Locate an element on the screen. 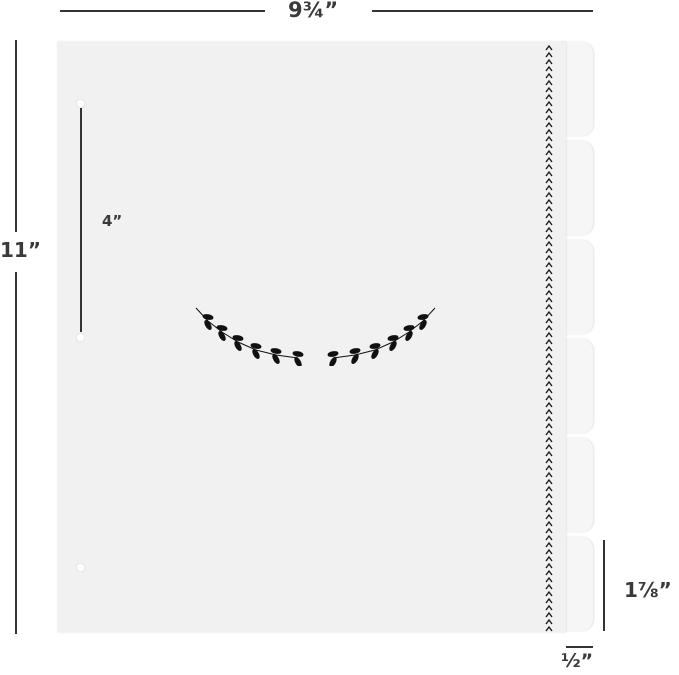  tab-width-line is located at coordinates (579, 647).